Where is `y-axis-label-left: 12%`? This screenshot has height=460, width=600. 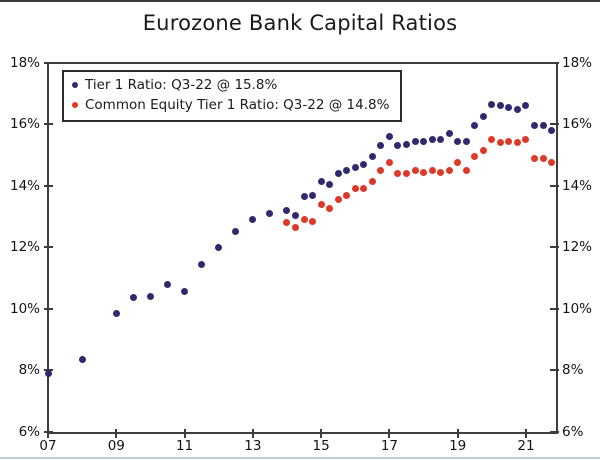
y-axis-label-left: 12% is located at coordinates (24, 247).